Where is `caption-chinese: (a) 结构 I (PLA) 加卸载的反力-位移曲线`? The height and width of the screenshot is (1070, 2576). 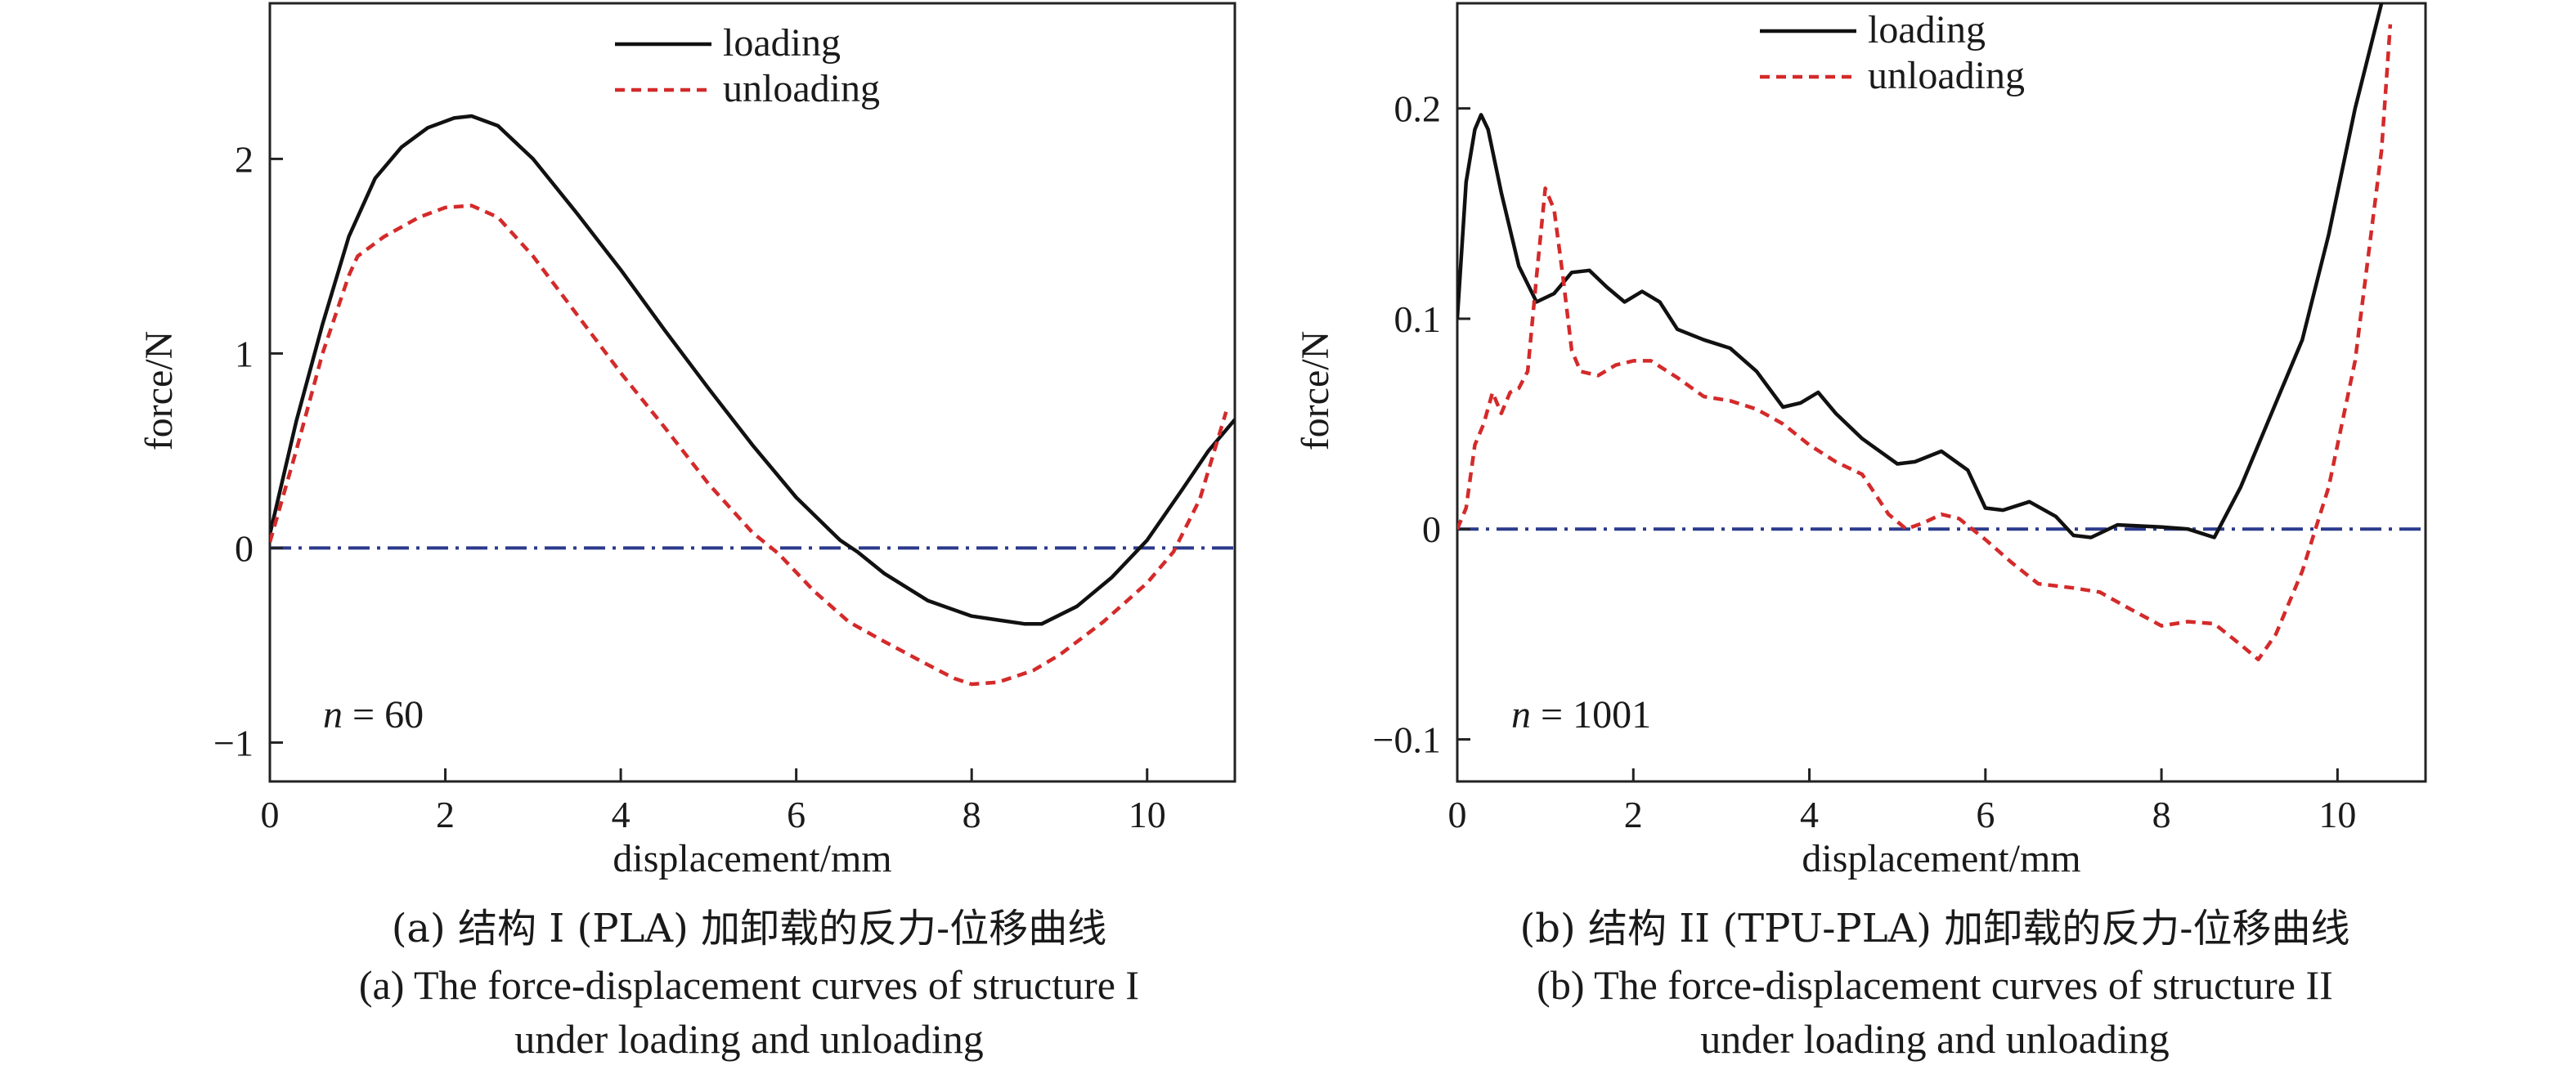
caption-chinese: (a) 结构 I (PLA) 加卸载的反力-位移曲线 is located at coordinates (749, 928).